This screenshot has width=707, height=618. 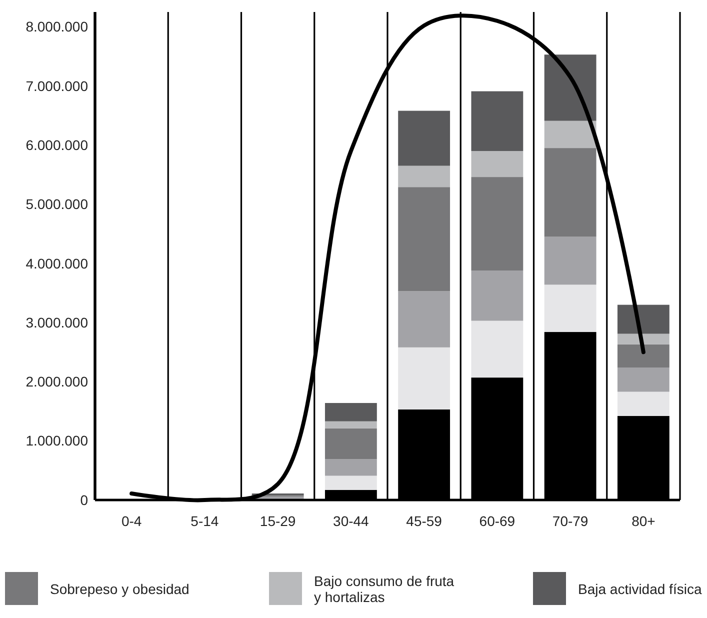 What do you see at coordinates (570, 521) in the screenshot?
I see `x-tick-label: 70-79` at bounding box center [570, 521].